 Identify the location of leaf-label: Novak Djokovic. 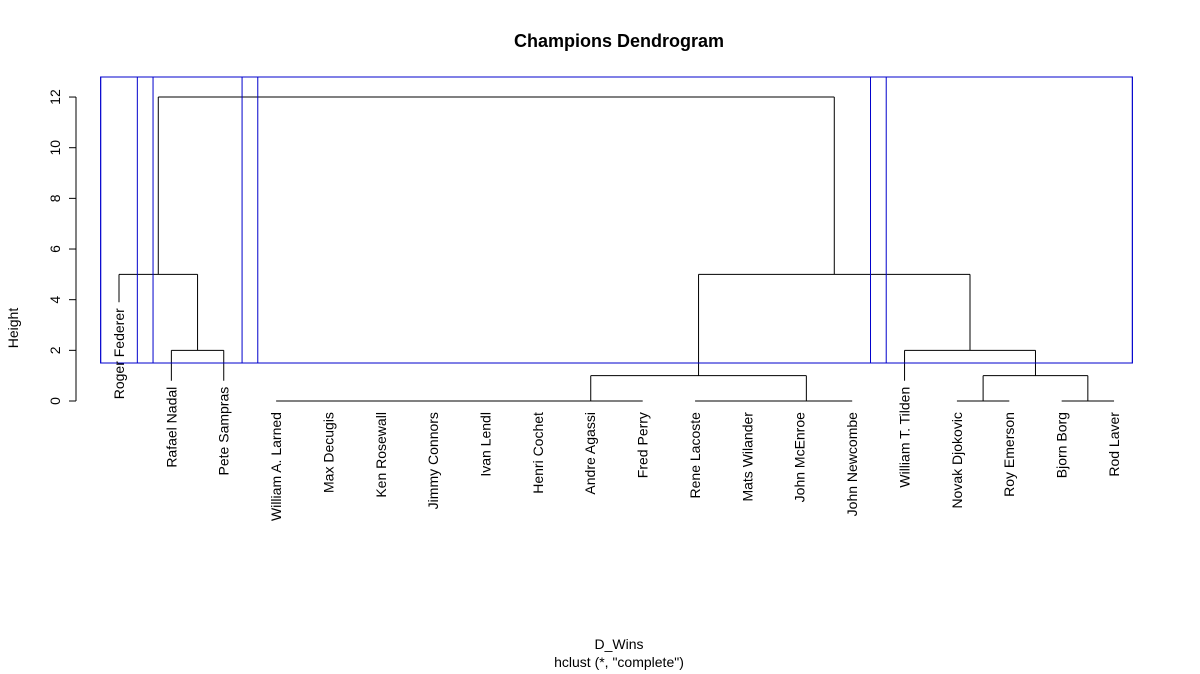
(957, 460).